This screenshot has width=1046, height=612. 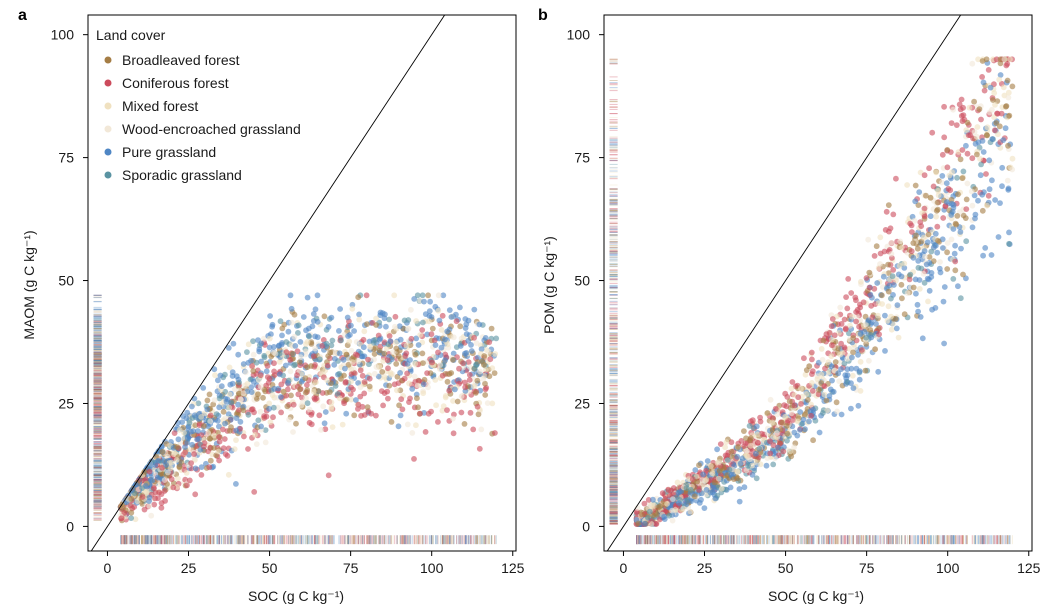 What do you see at coordinates (108, 106) in the screenshot?
I see `legend-swatch` at bounding box center [108, 106].